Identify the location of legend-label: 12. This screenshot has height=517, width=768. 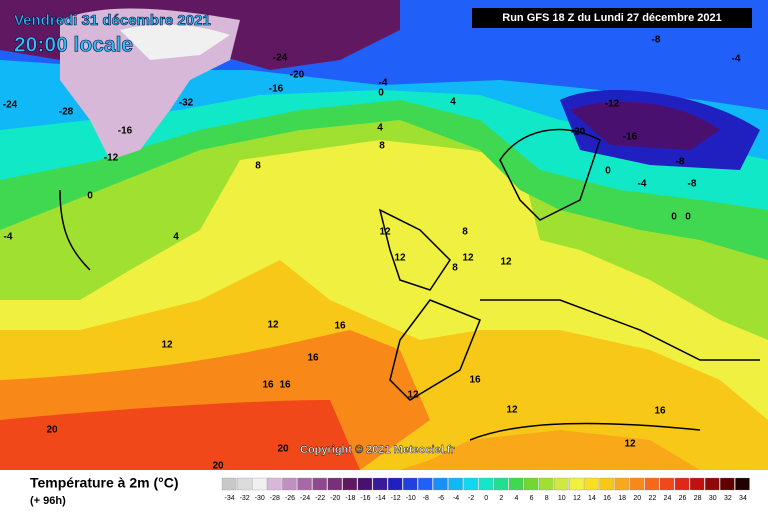
(577, 498).